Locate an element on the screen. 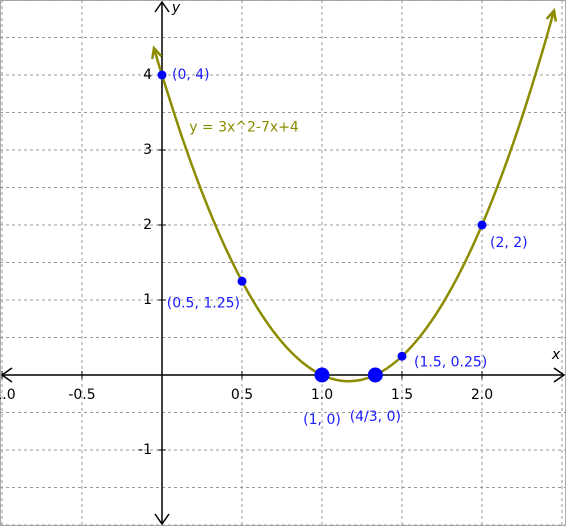  point-label: (4/3, 0) is located at coordinates (375, 417).